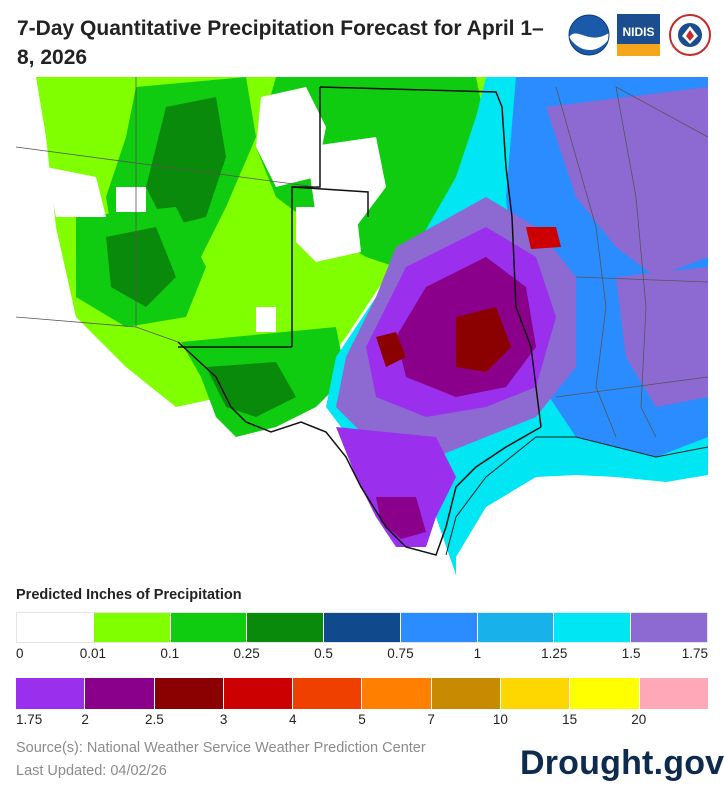 Image resolution: width=724 pixels, height=811 pixels. What do you see at coordinates (93, 653) in the screenshot?
I see `legend-tick-label: 0.01` at bounding box center [93, 653].